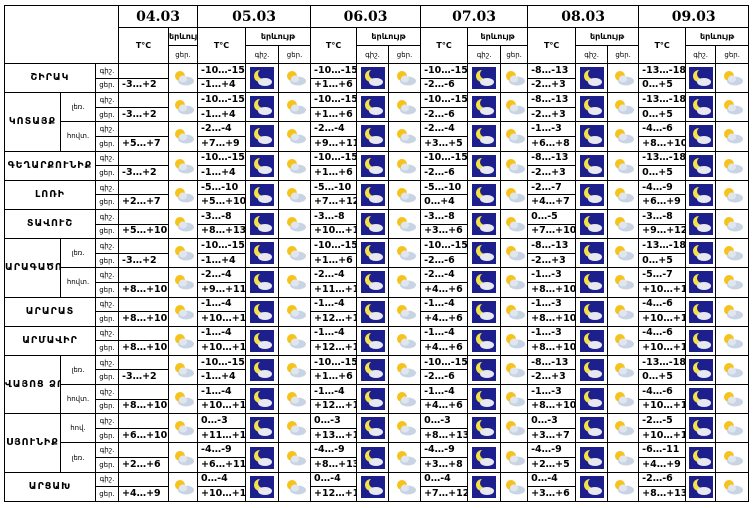 This screenshot has height=508, width=753. I want to click on night-temp: -13…-18, so click(662, 71).